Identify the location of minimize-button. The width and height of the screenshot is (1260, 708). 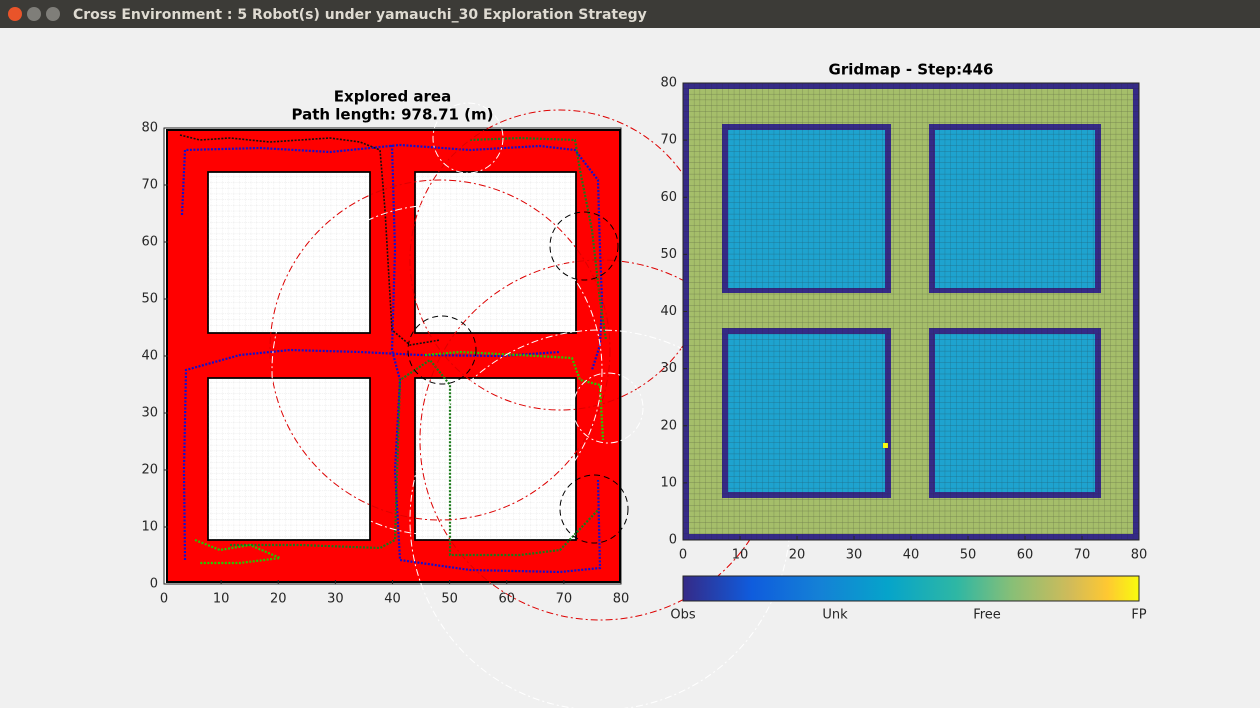
(34, 14).